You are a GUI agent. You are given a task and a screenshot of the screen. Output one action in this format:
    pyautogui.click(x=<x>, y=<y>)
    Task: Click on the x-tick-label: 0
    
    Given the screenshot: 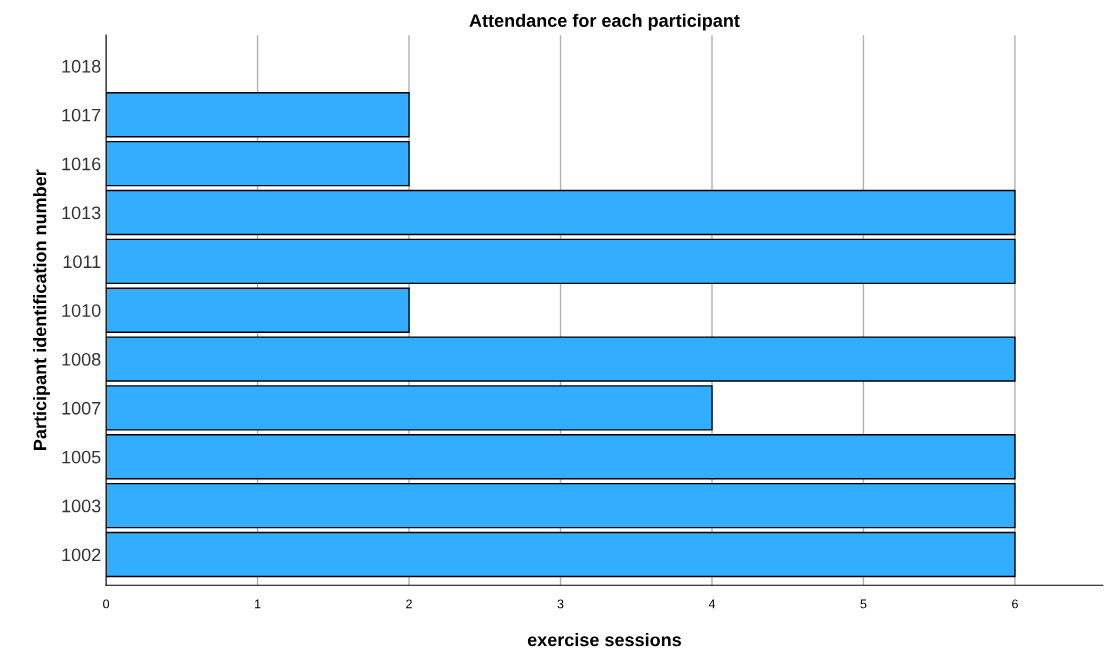 What is the action you would take?
    pyautogui.click(x=106, y=604)
    